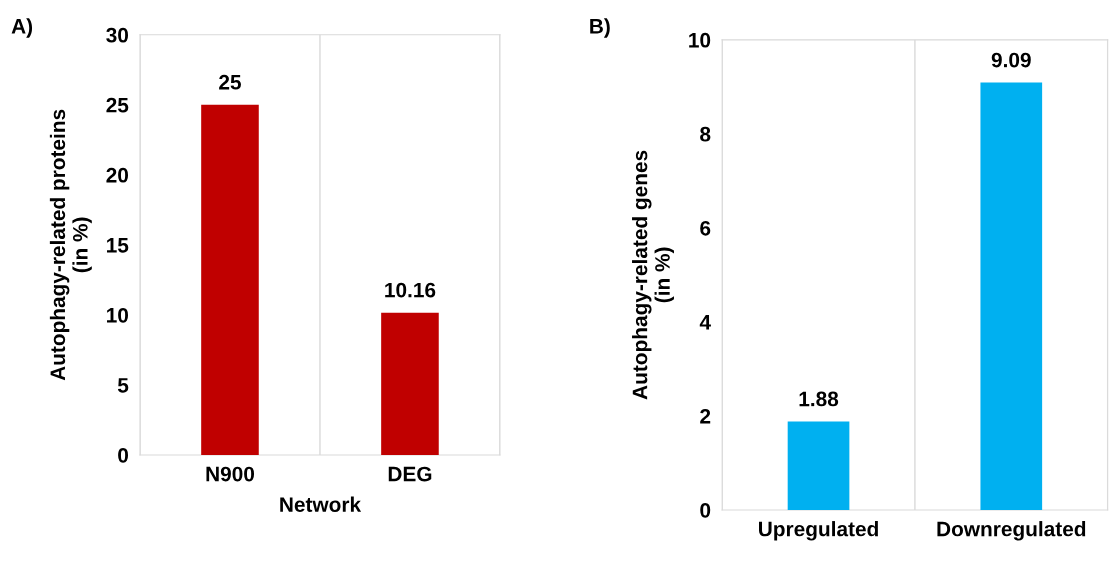  I want to click on text: B), so click(600, 28).